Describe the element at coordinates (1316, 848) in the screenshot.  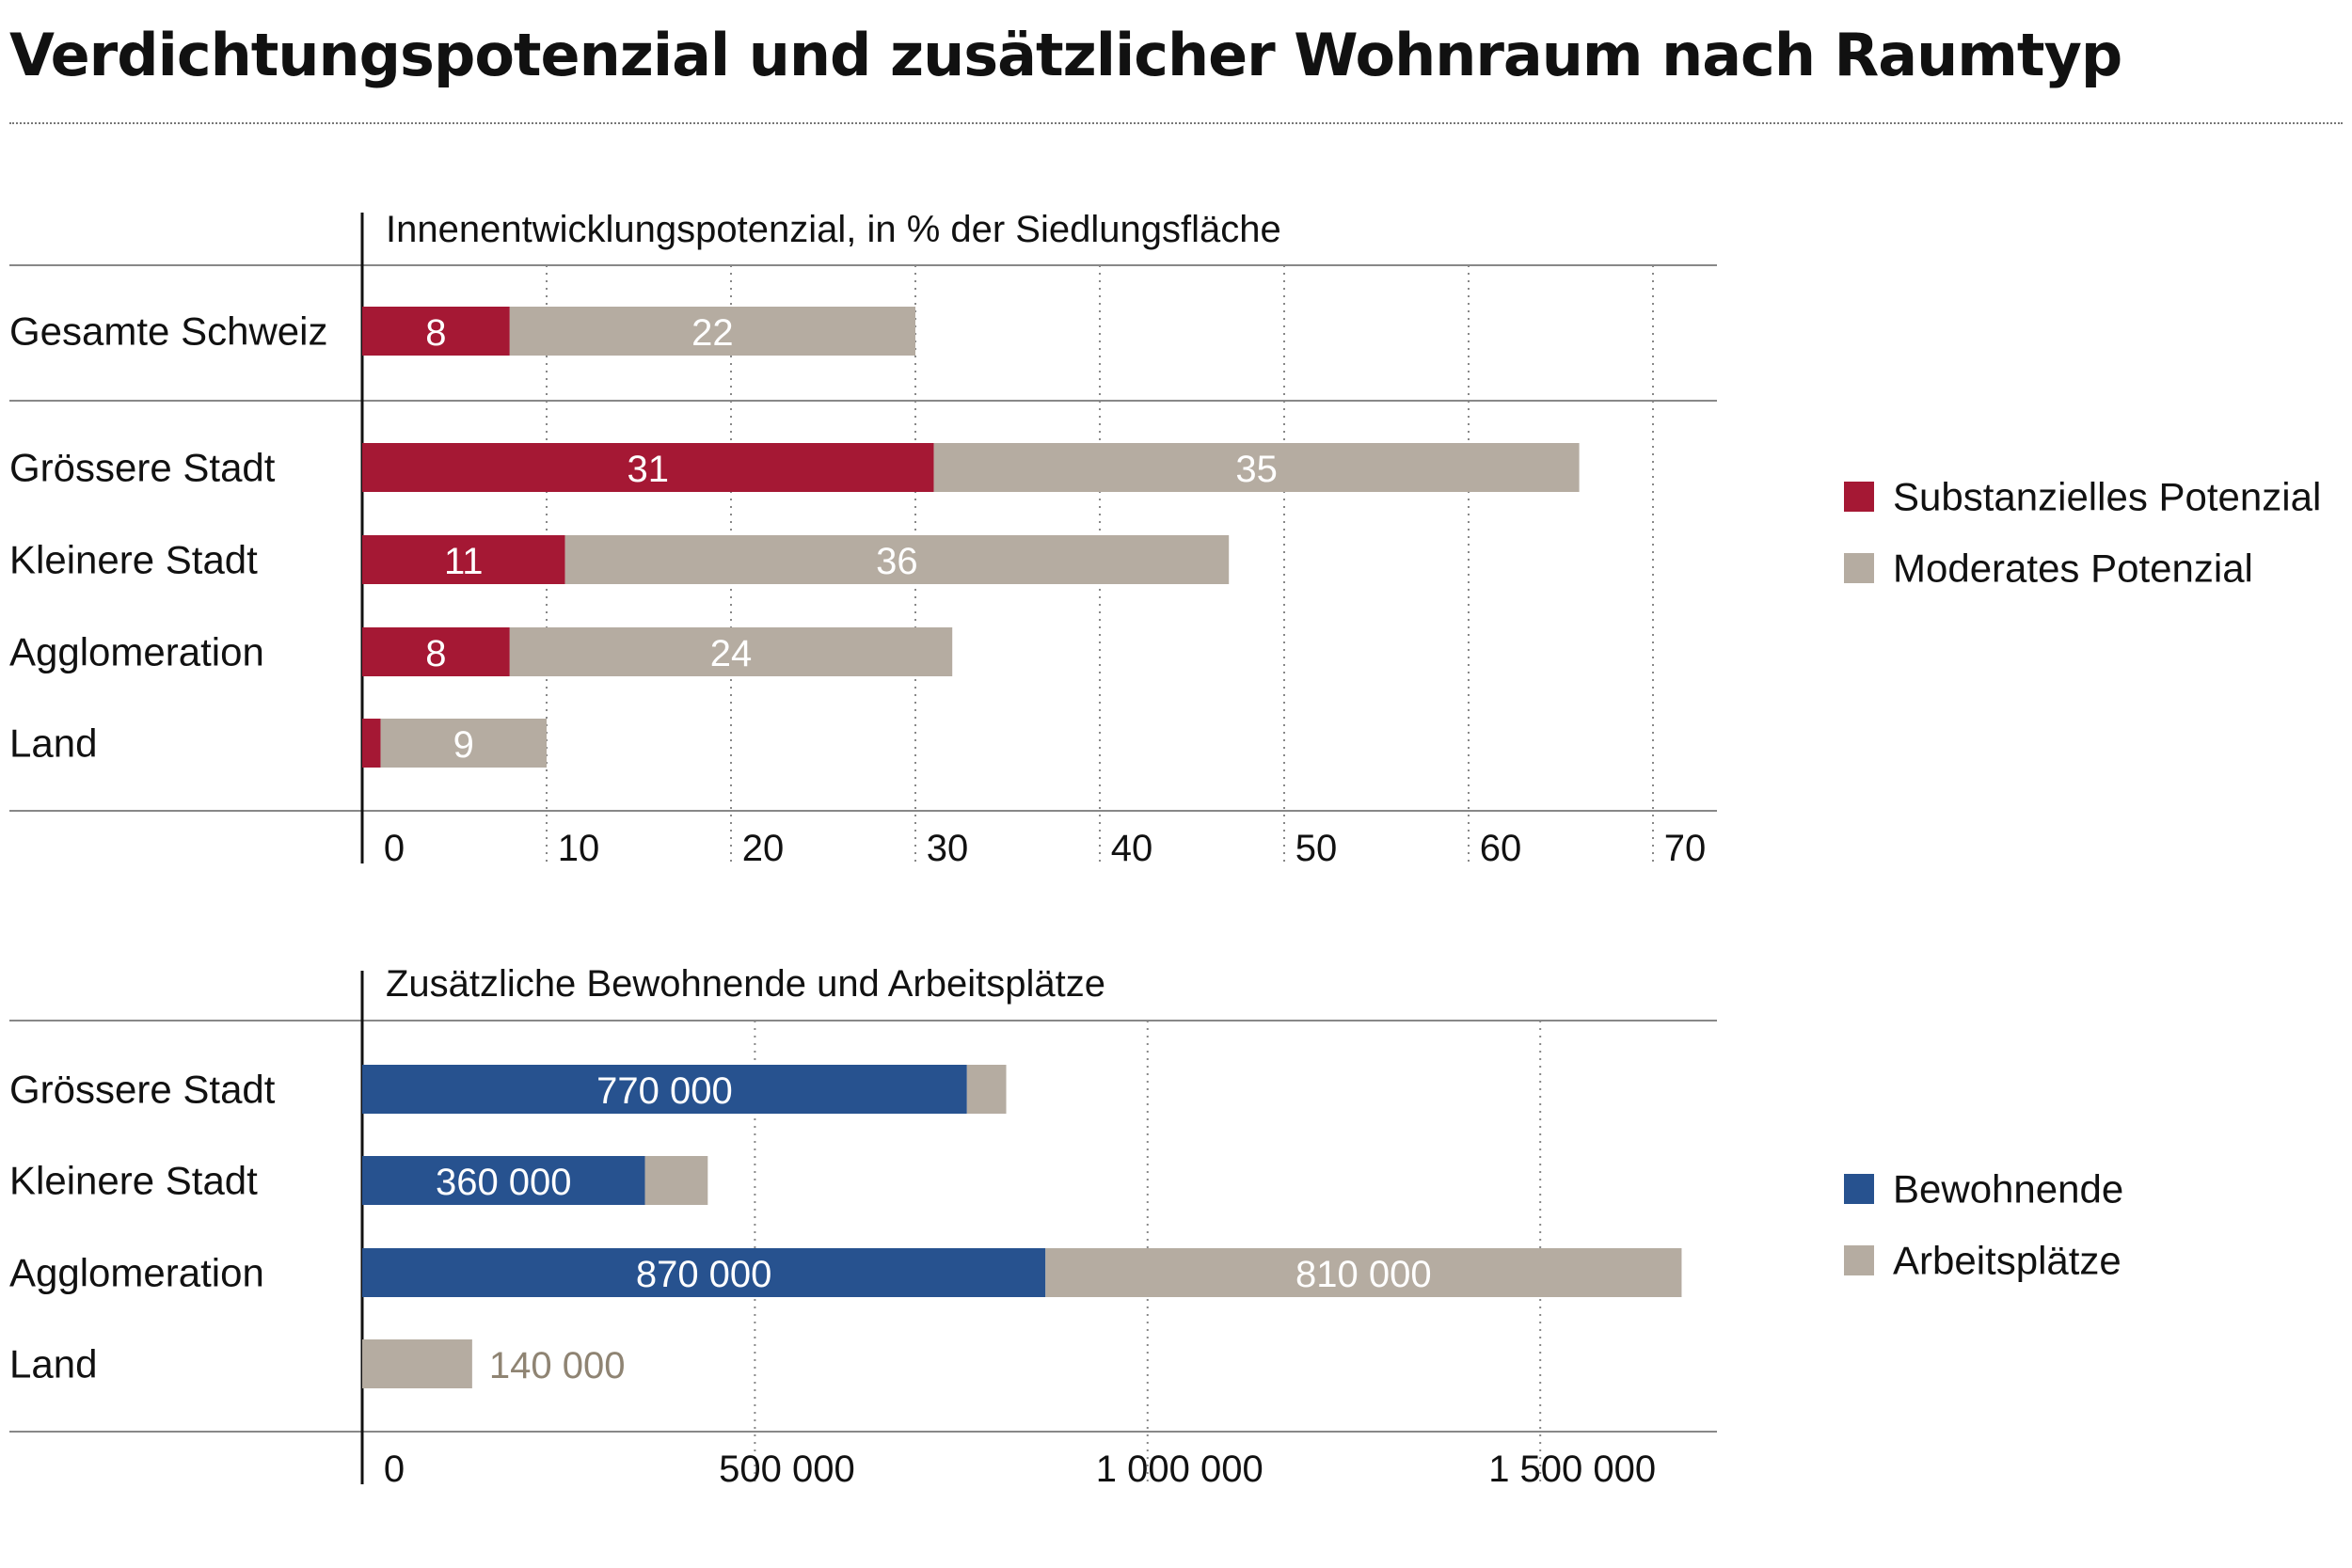
I see `tick-label-50: 50` at that location.